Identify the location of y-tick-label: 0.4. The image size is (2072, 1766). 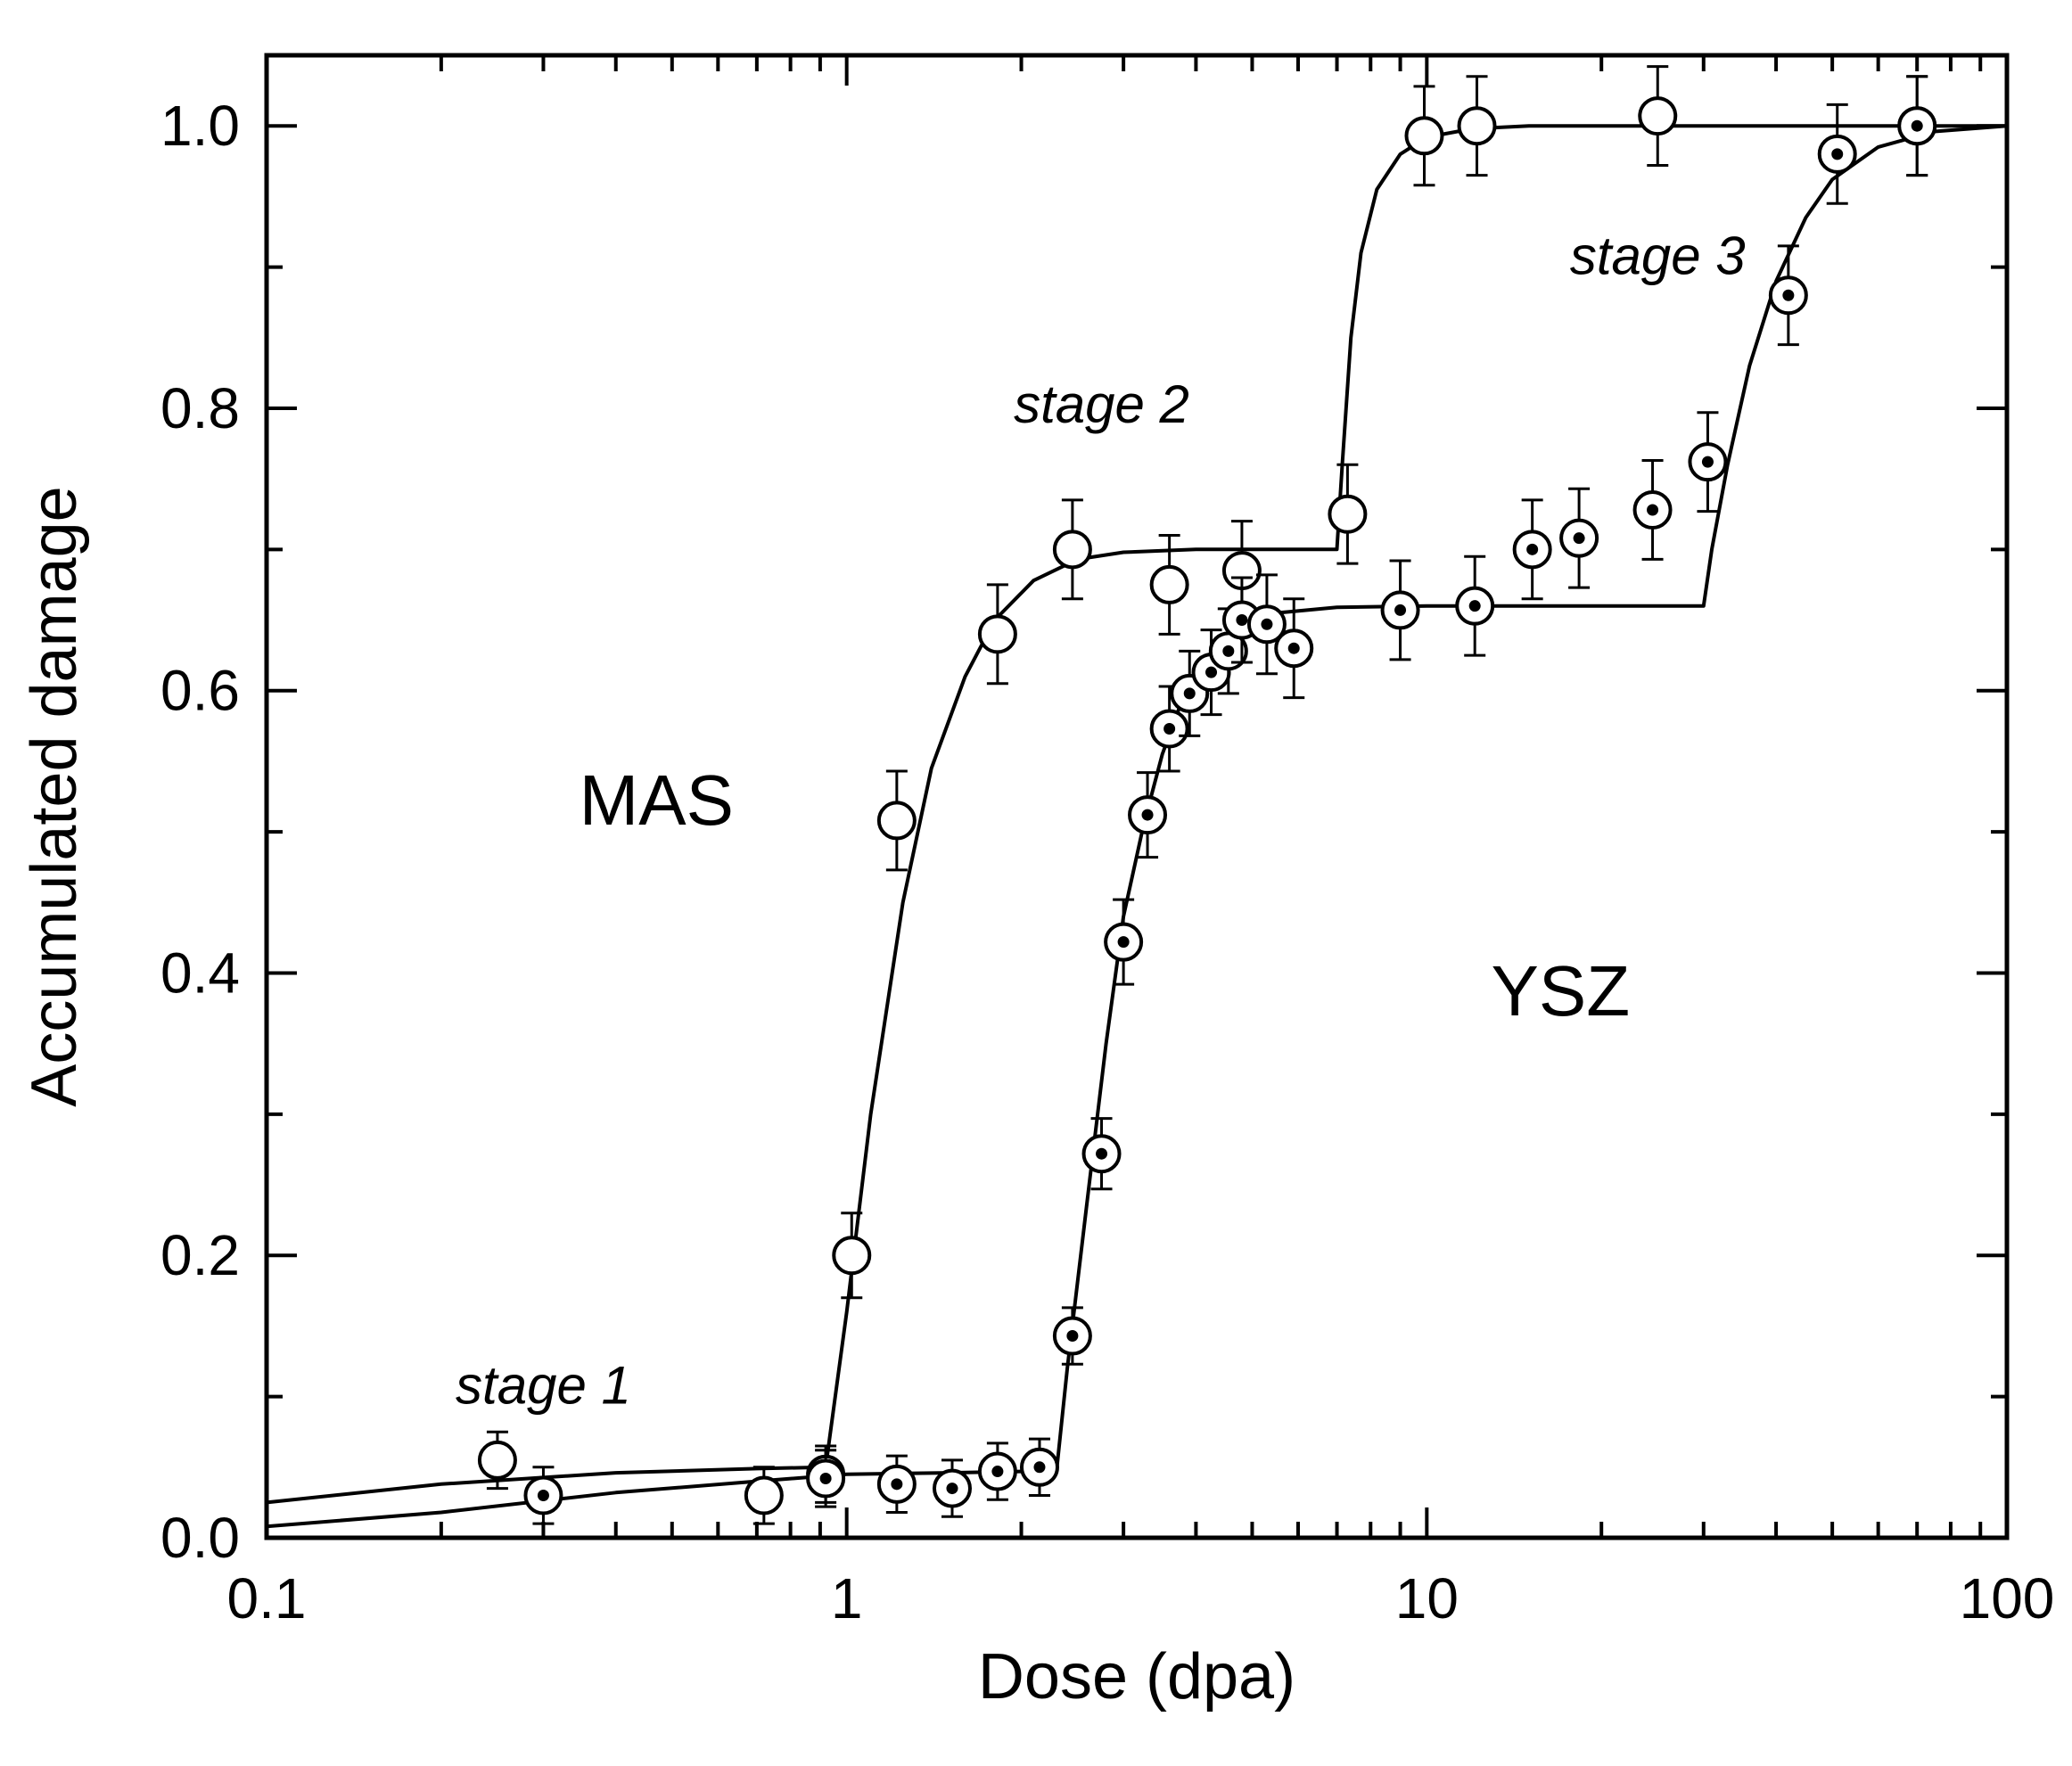
(200, 972).